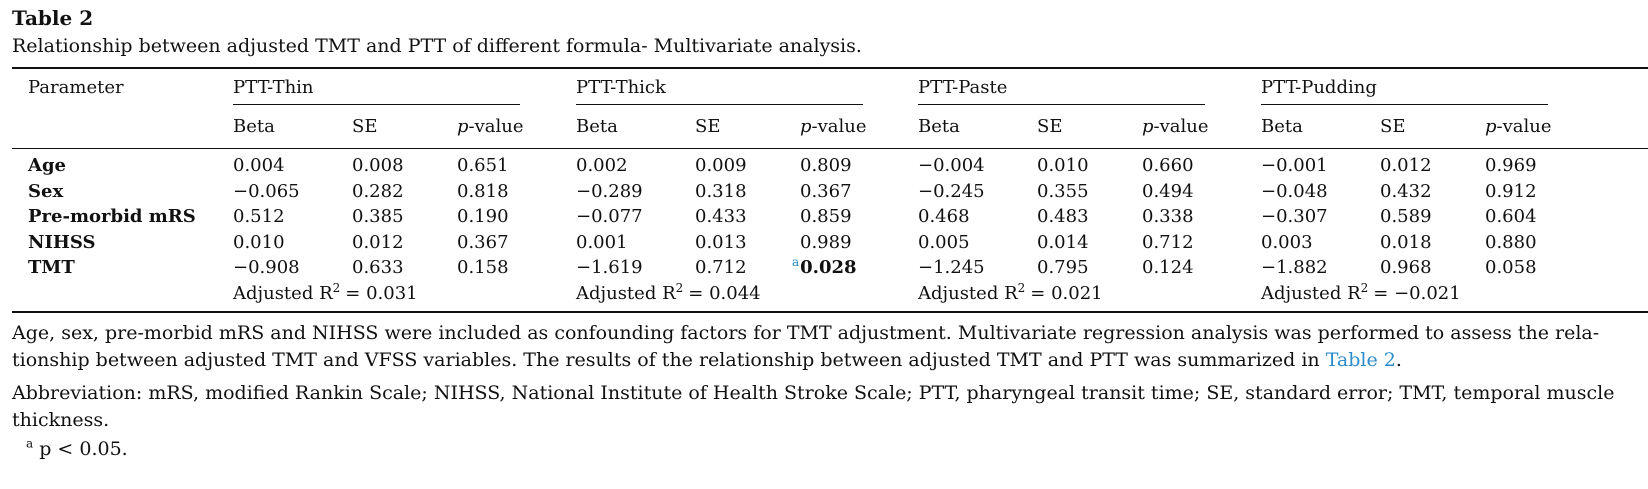 The width and height of the screenshot is (1648, 489). I want to click on adjusted-r2-value: = 0.031, so click(381, 293).